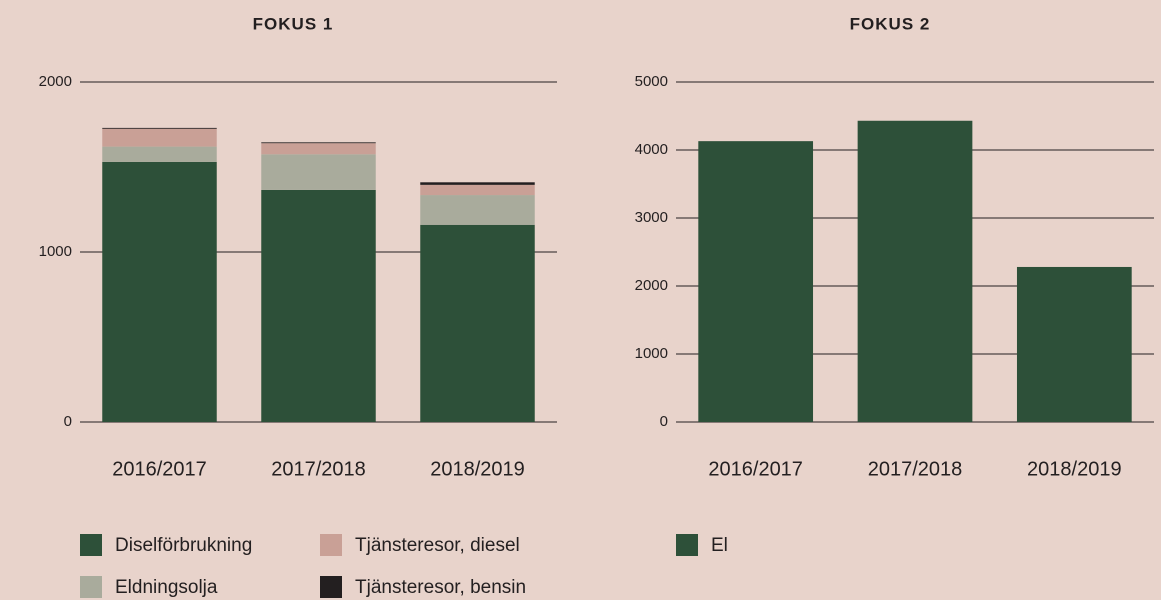 The width and height of the screenshot is (1161, 600). I want to click on chart-title: FOKUS 1, so click(293, 23).